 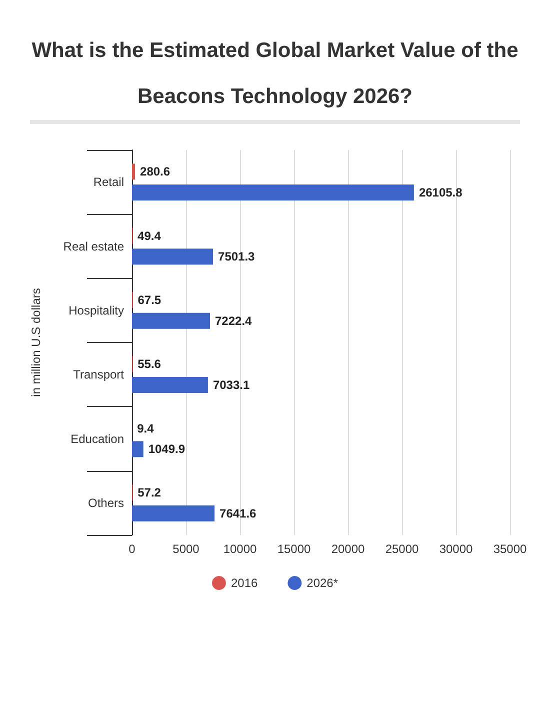 I want to click on x-tick-label: 35000, so click(x=510, y=549).